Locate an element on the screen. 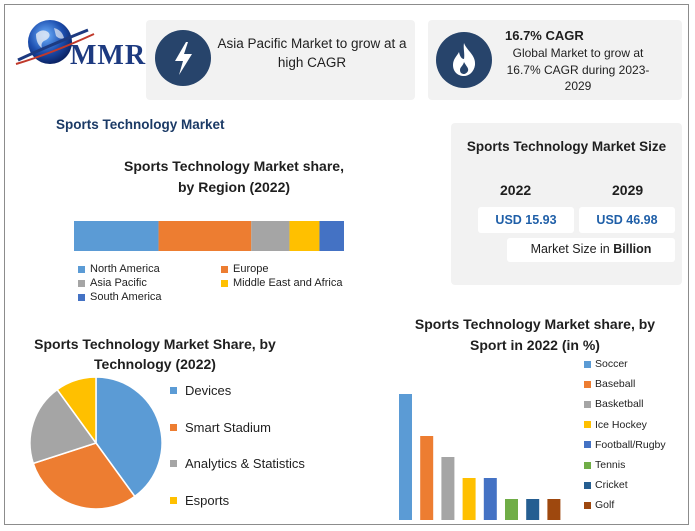  sport-legend-item-golf: Golf is located at coordinates (599, 505).